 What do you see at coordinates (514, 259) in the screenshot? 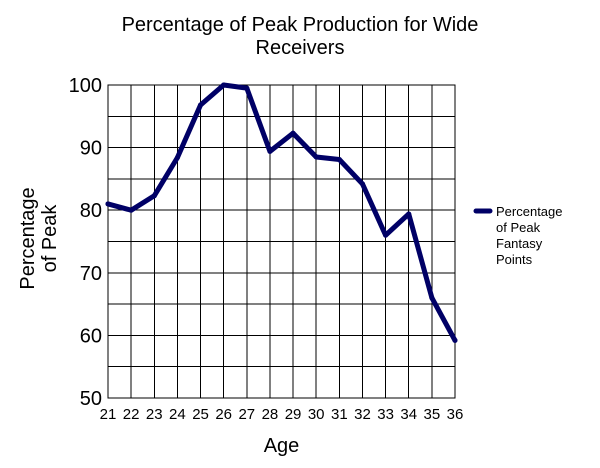
I see `legend-label-line: Points` at bounding box center [514, 259].